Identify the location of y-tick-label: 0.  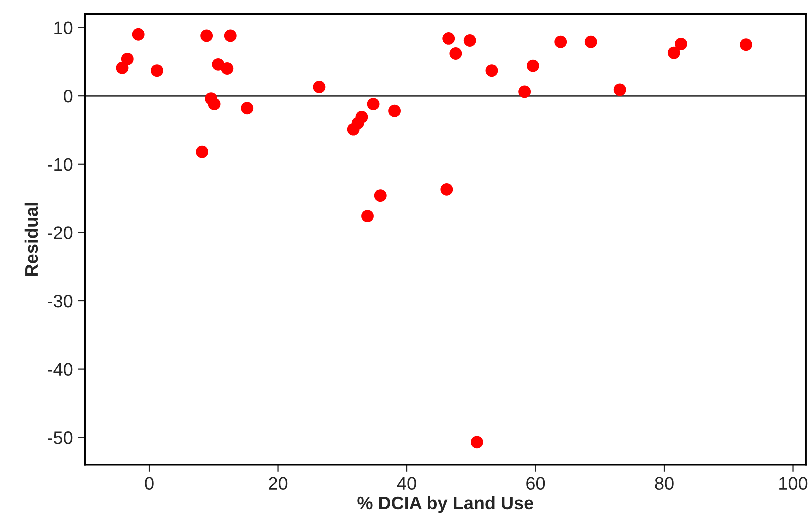
(68, 96).